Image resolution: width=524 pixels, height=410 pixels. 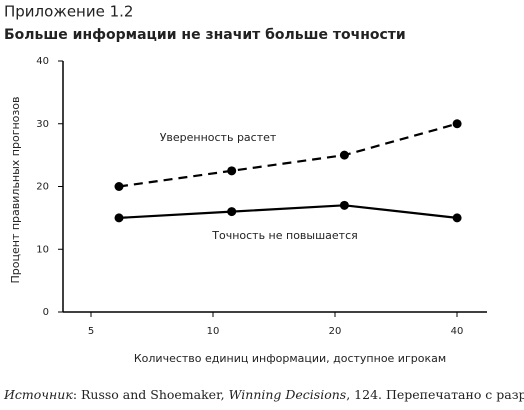 I want to click on y-tick-label: 30, so click(x=42, y=124).